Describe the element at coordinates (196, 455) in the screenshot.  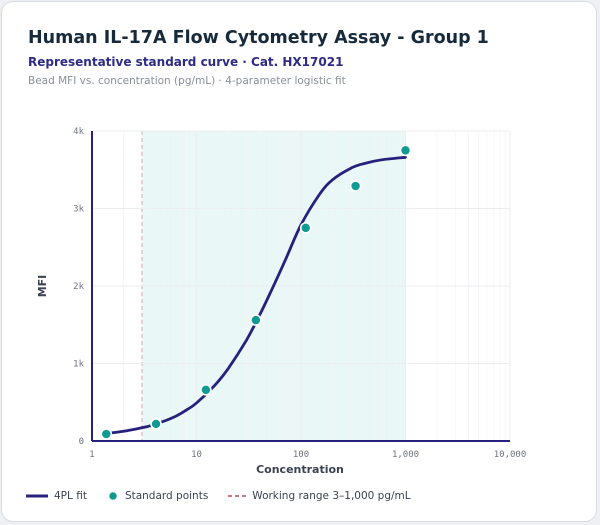
I see `x-tick-label: 10` at that location.